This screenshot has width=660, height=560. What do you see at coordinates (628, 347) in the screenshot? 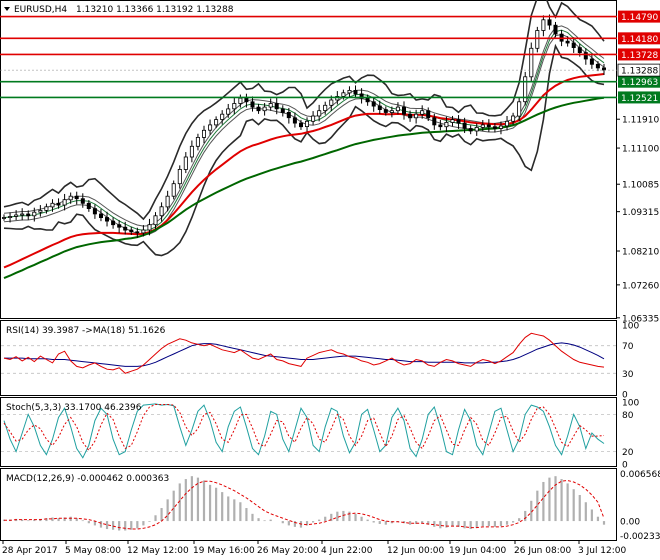
I see `rsi-y-tick-label: 70` at bounding box center [628, 347].